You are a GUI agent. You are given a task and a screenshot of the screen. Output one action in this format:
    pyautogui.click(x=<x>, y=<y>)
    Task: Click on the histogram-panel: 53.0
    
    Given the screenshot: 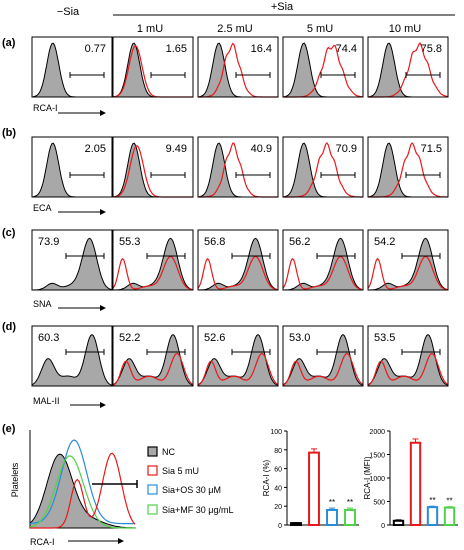 What is the action you would take?
    pyautogui.click(x=323, y=356)
    